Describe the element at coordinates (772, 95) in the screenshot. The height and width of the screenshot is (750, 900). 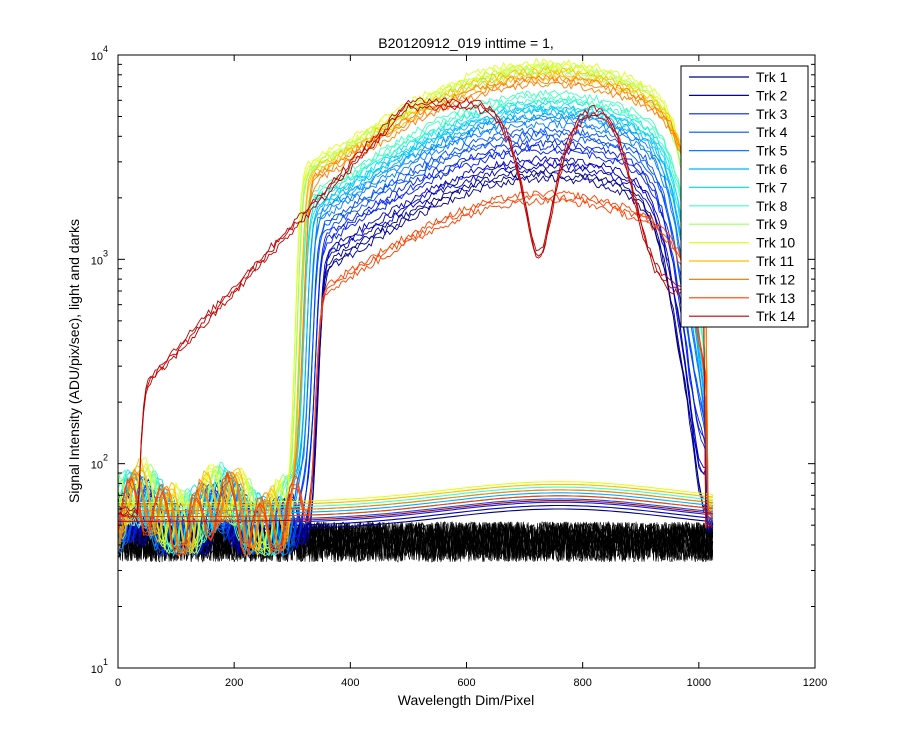
I see `legend-label-trk-2: Trk 2` at that location.